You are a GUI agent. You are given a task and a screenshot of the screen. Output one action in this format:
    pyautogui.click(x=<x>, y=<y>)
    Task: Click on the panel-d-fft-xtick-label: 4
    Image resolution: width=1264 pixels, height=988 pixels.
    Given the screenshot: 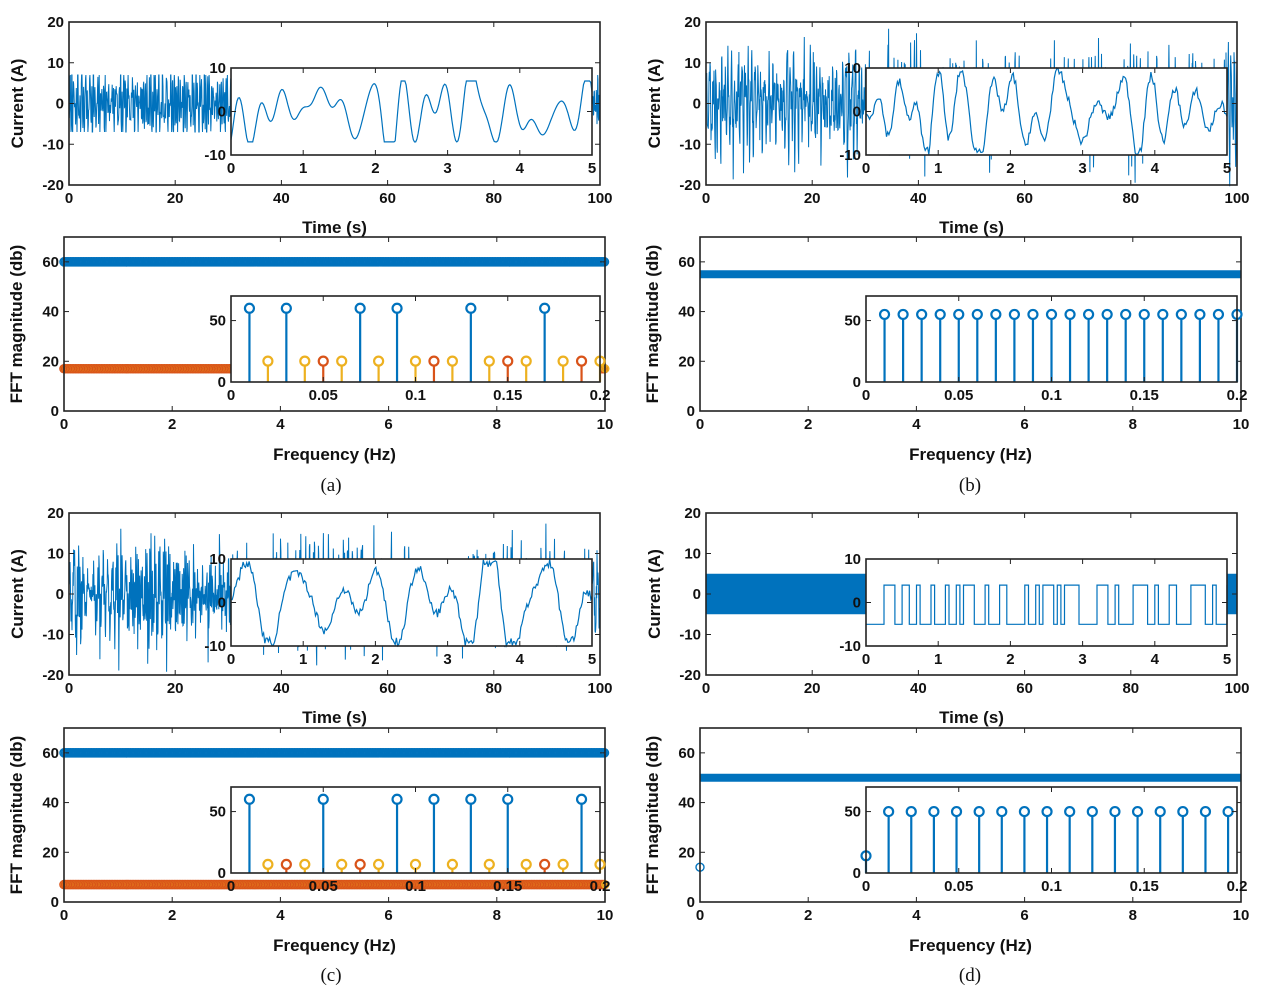 What is the action you would take?
    pyautogui.click(x=916, y=915)
    